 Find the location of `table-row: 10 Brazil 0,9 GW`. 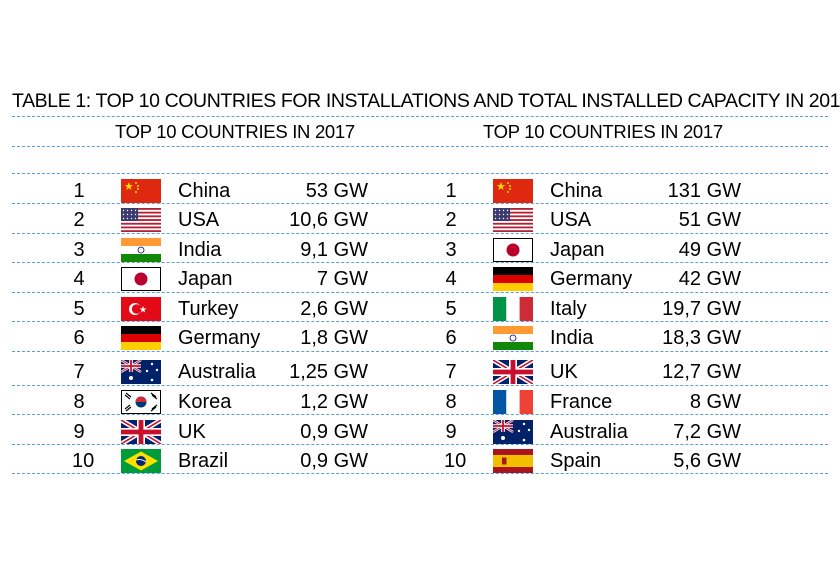

table-row: 10 Brazil 0,9 GW is located at coordinates (220, 461).